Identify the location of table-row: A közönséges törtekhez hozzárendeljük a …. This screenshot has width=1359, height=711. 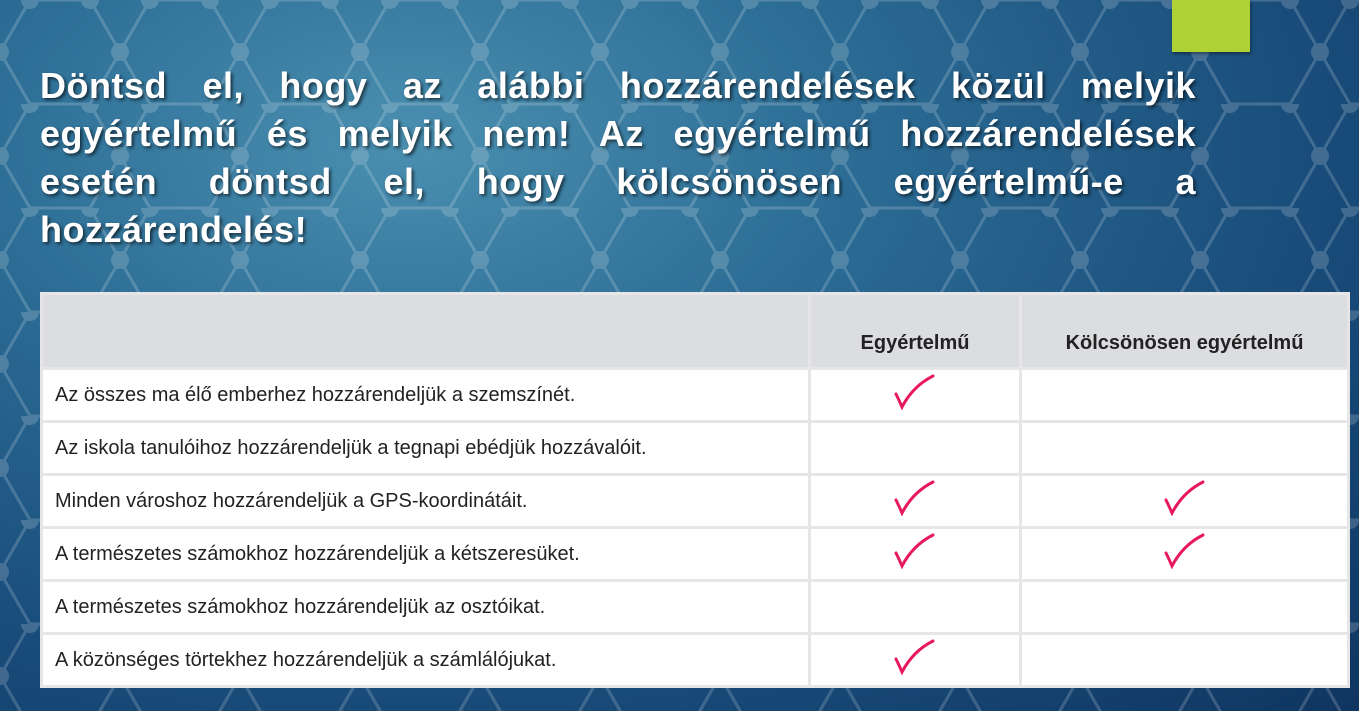
(695, 660).